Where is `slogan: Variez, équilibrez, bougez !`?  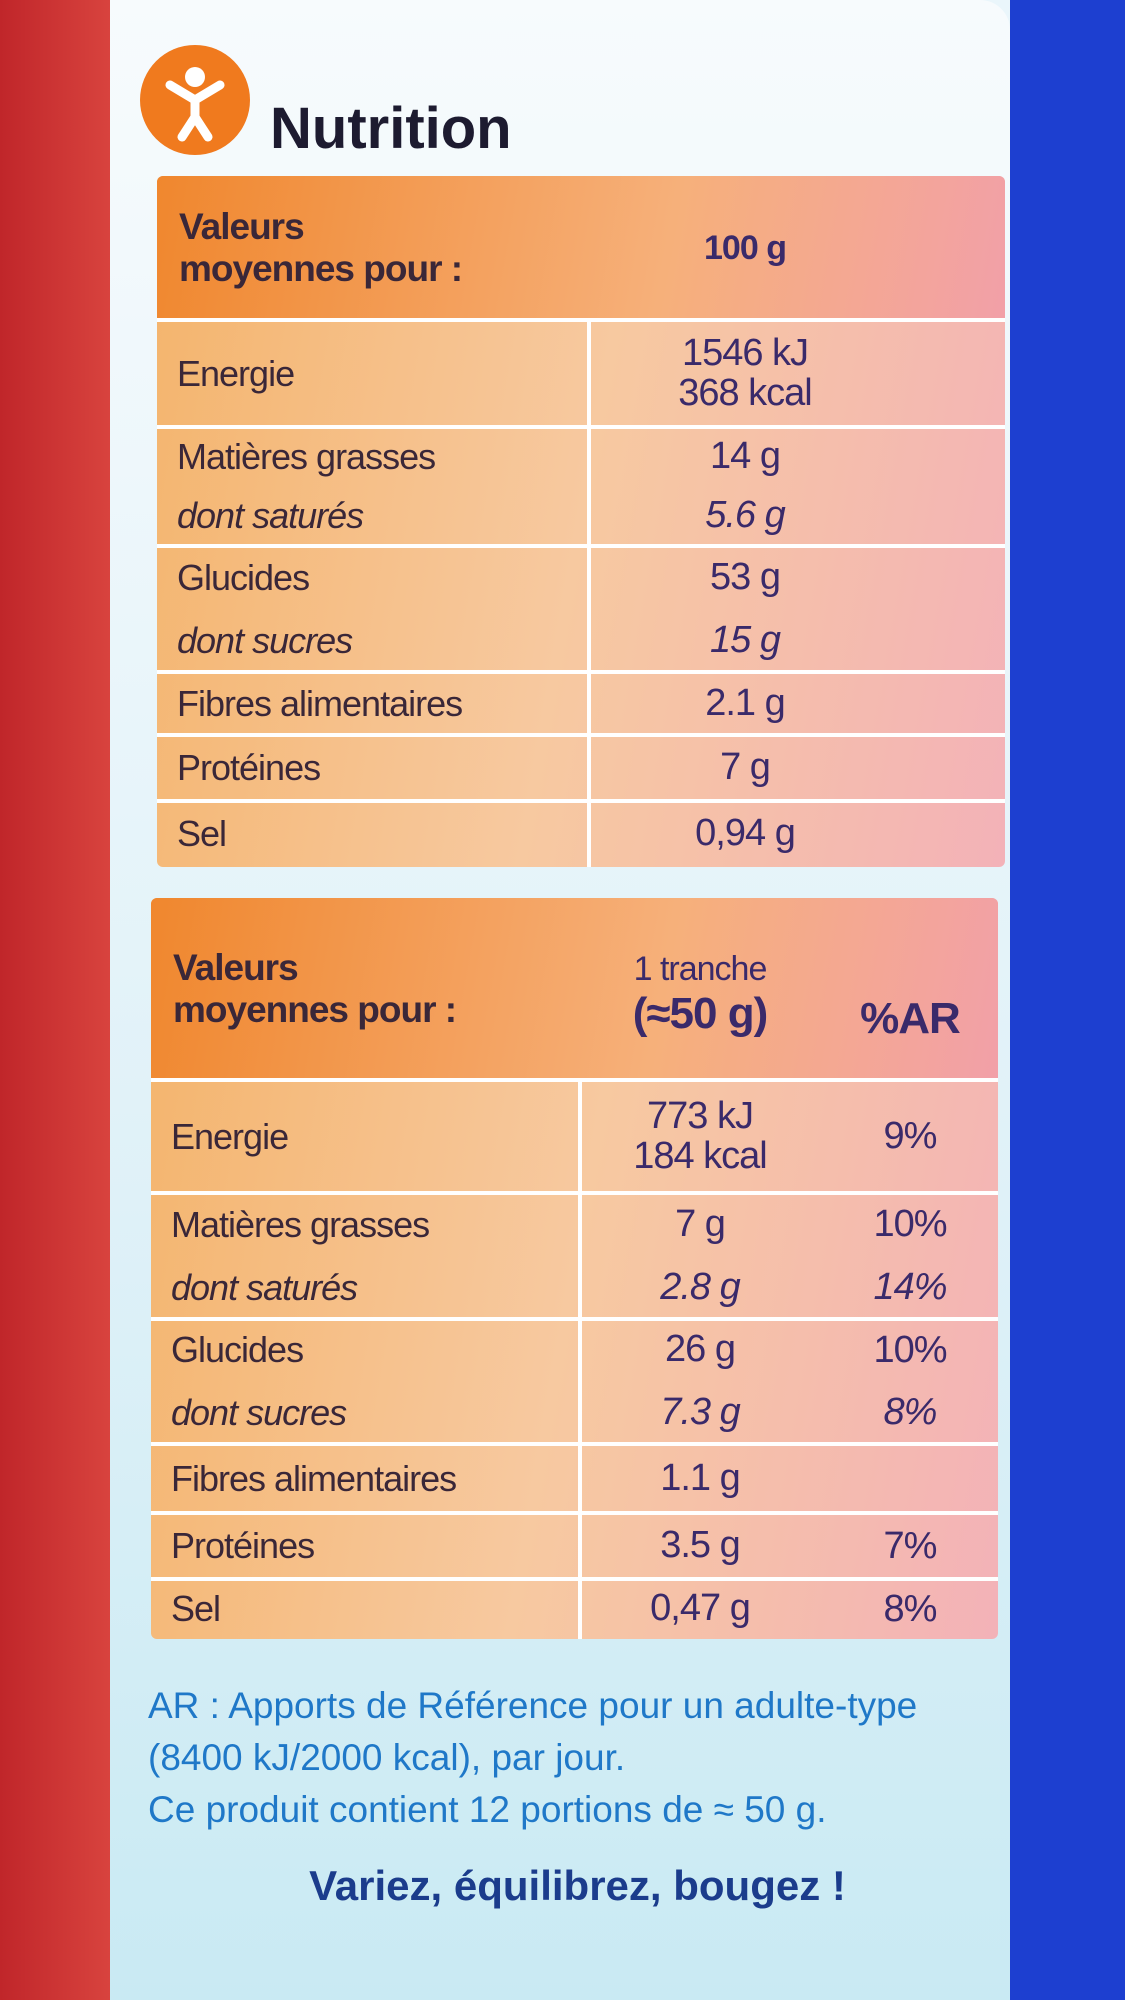 slogan: Variez, équilibrez, bougez ! is located at coordinates (577, 1885).